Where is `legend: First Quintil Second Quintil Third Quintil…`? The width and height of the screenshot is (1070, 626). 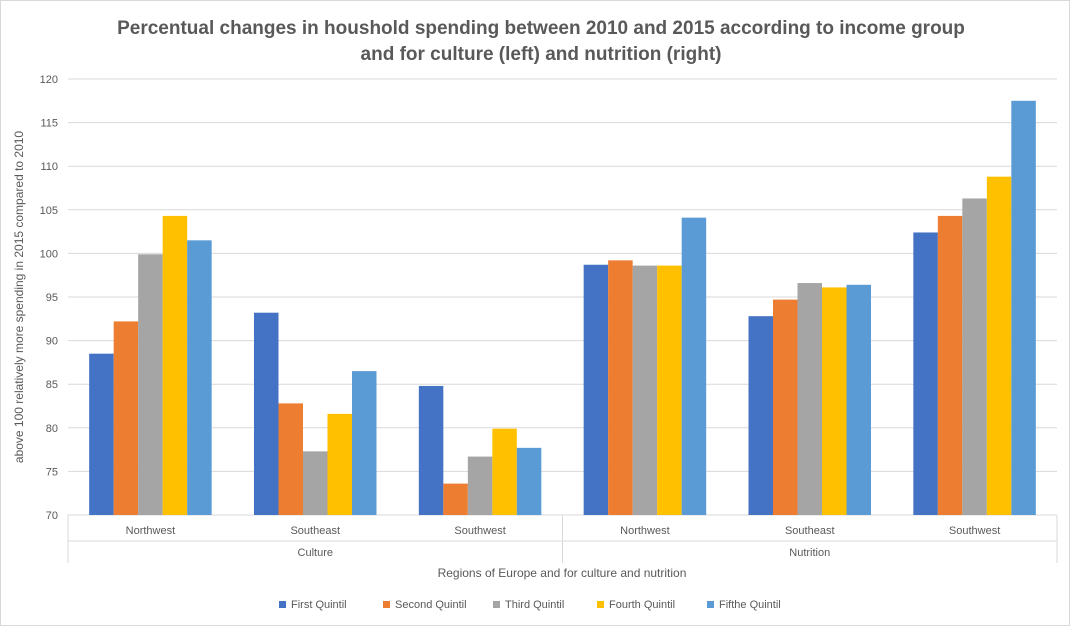
legend: First Quintil Second Quintil Third Quintil… is located at coordinates (530, 605).